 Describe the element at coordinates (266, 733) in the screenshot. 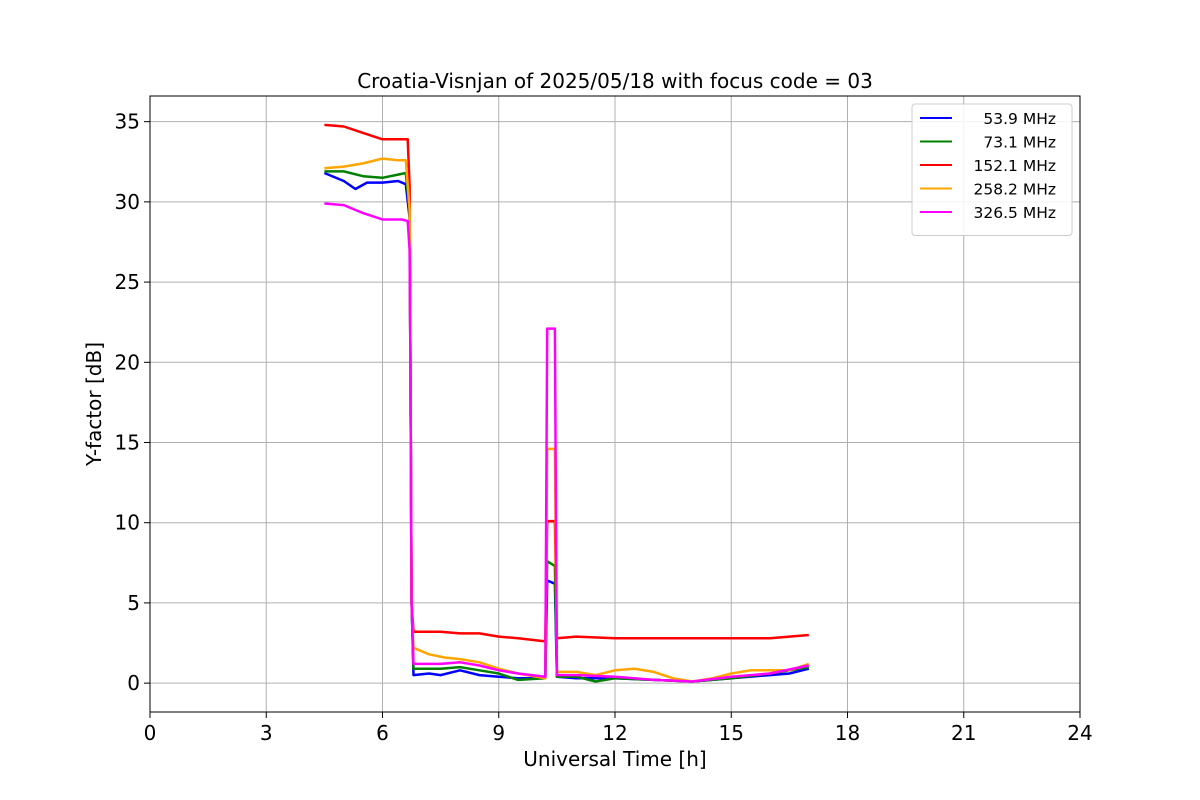

I see `x-tick-label: 3` at that location.